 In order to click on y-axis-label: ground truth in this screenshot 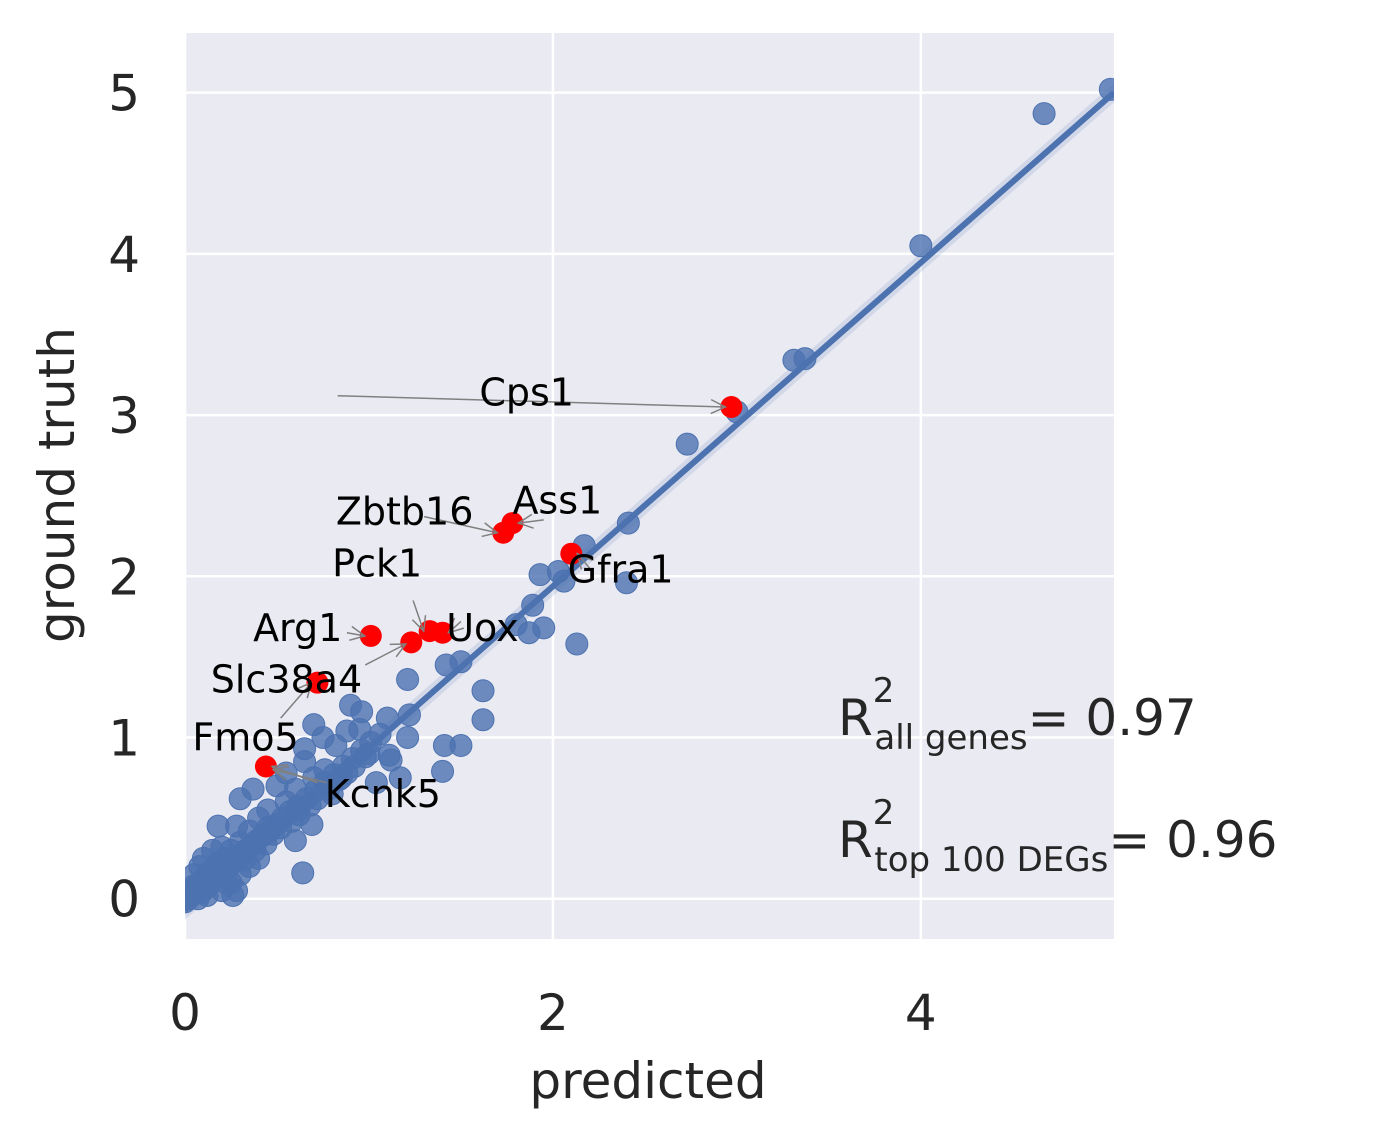, I will do `click(57, 485)`.